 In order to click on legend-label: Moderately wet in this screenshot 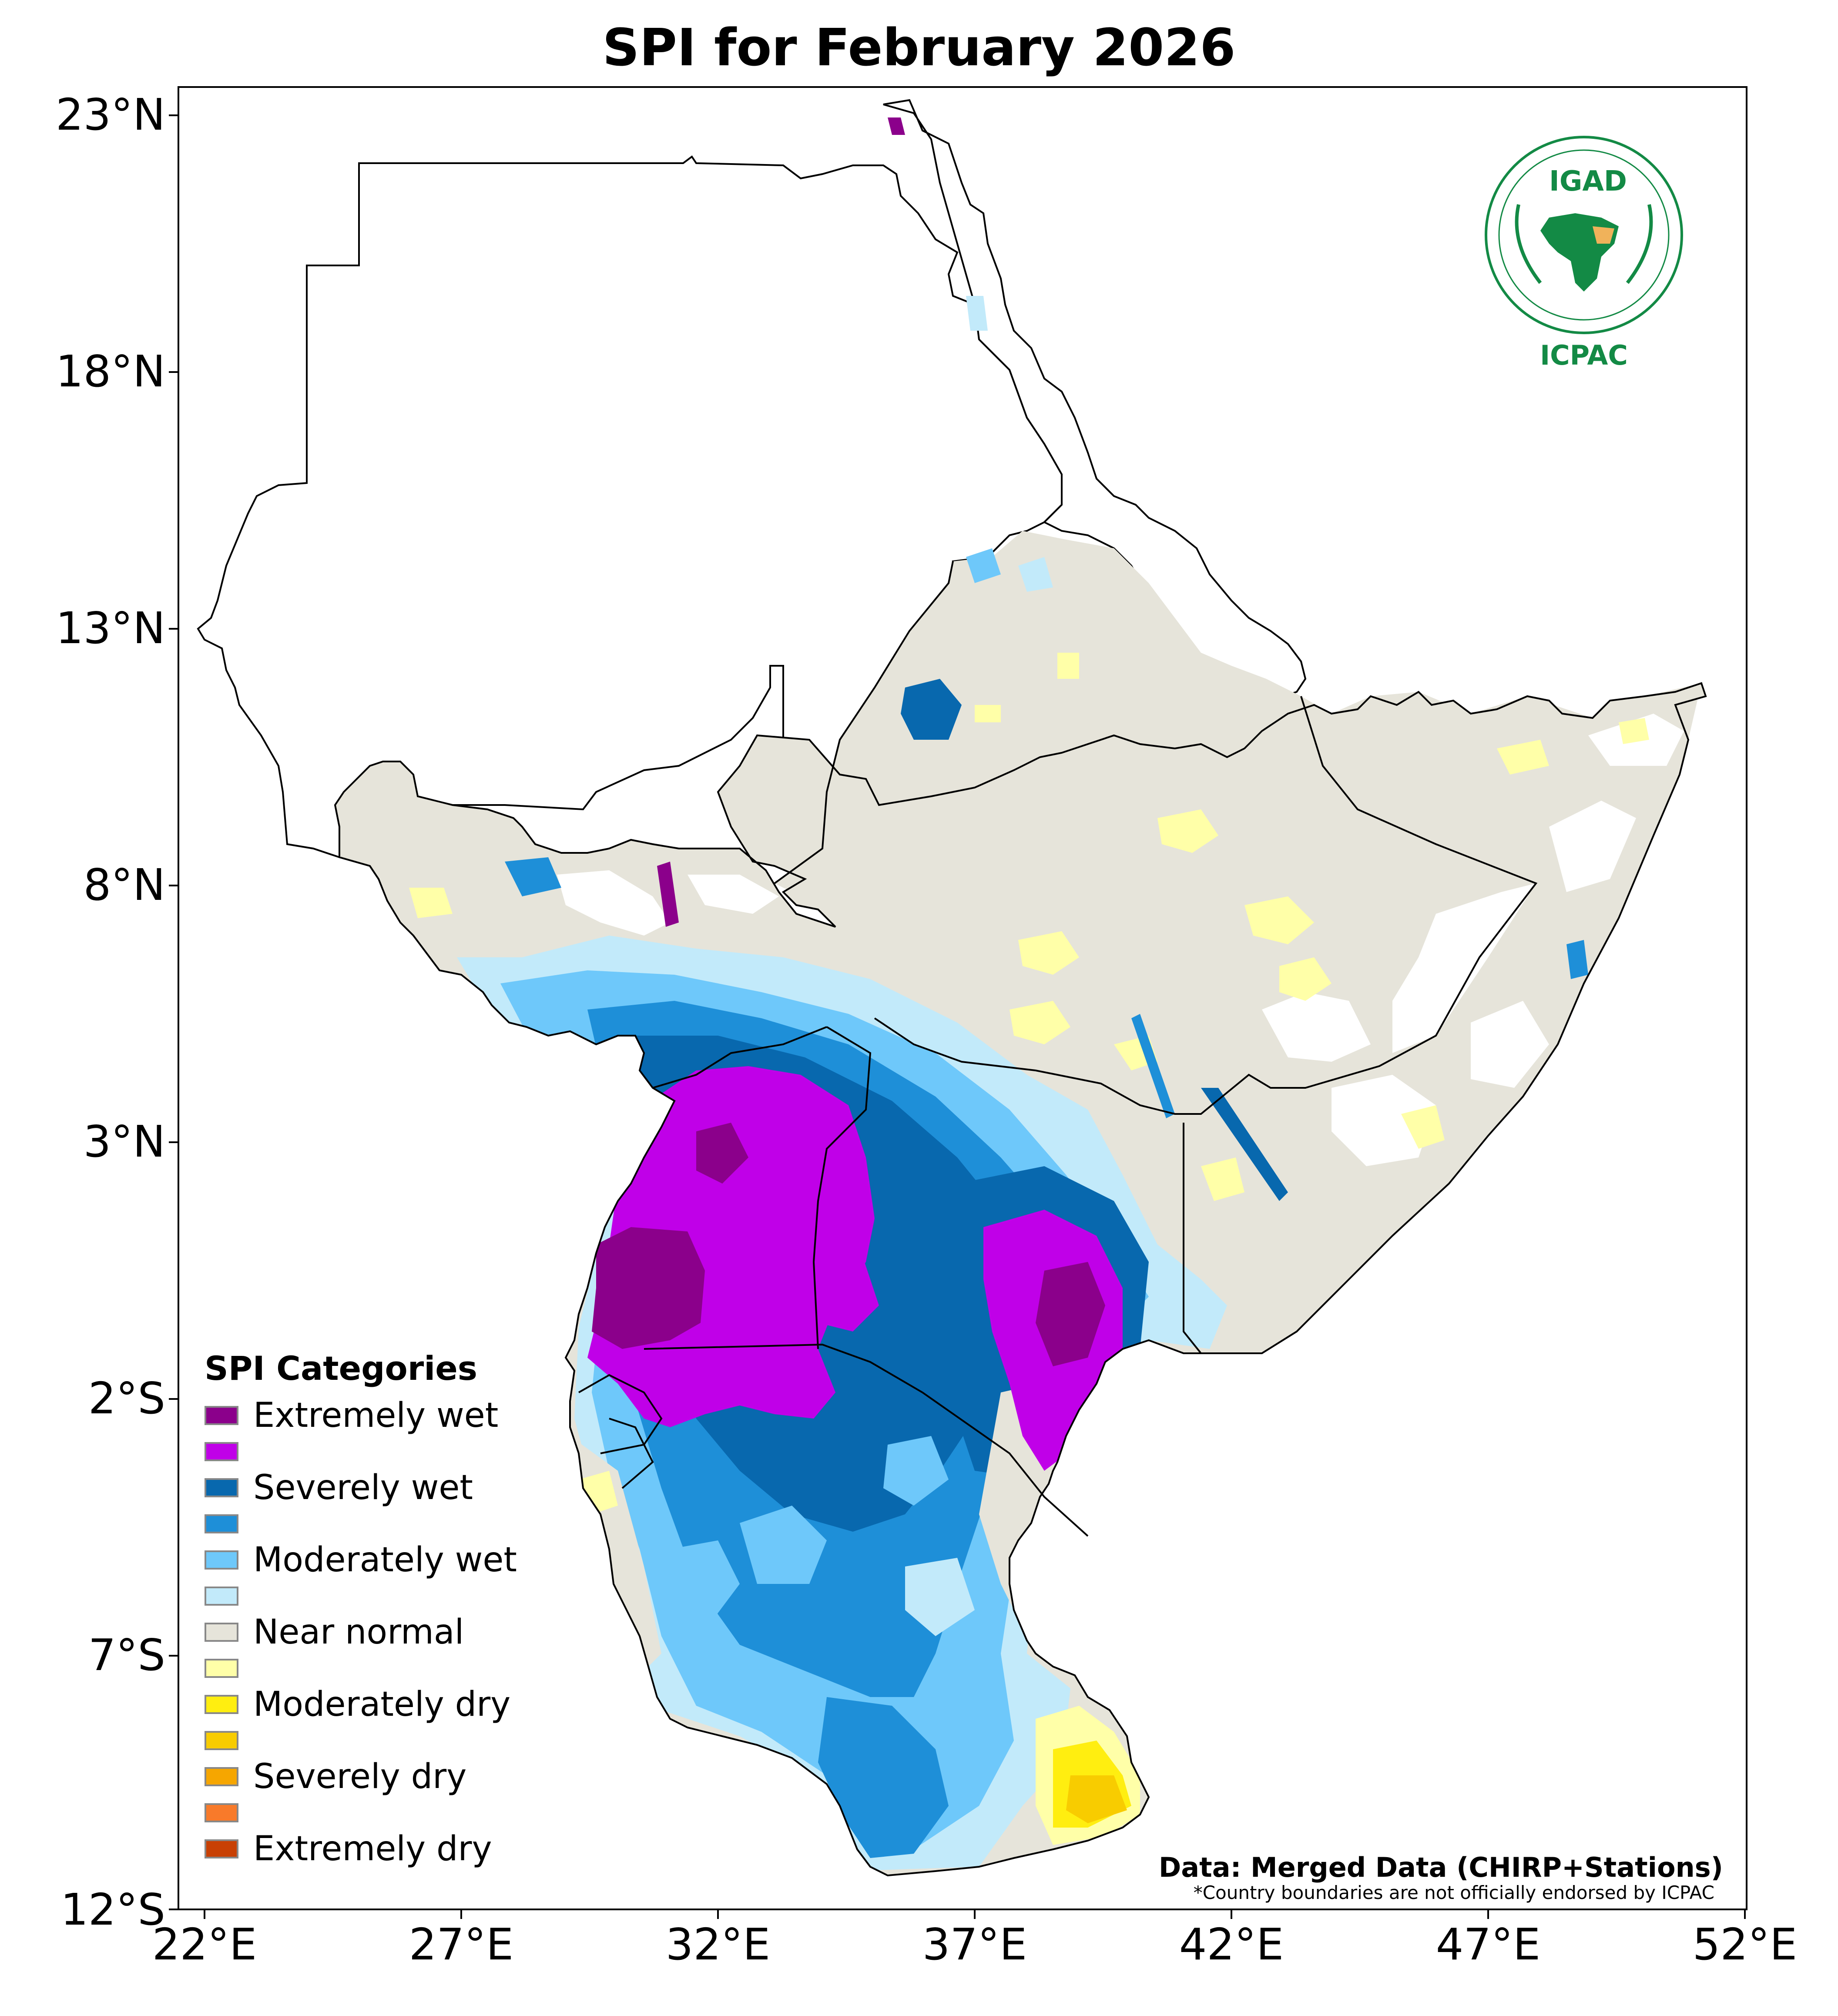, I will do `click(385, 1560)`.